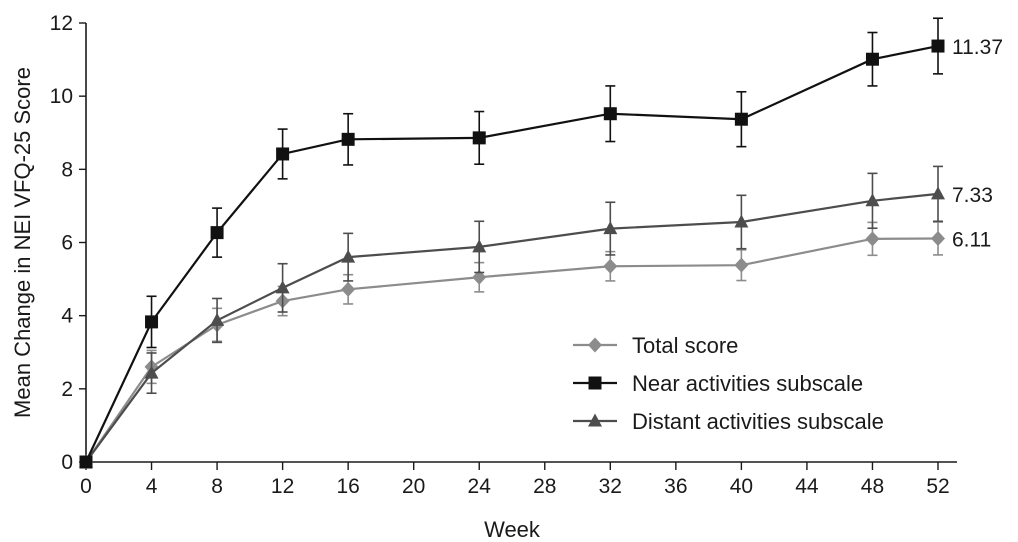 Image resolution: width=1018 pixels, height=542 pixels. I want to click on legend-label: Total score, so click(685, 345).